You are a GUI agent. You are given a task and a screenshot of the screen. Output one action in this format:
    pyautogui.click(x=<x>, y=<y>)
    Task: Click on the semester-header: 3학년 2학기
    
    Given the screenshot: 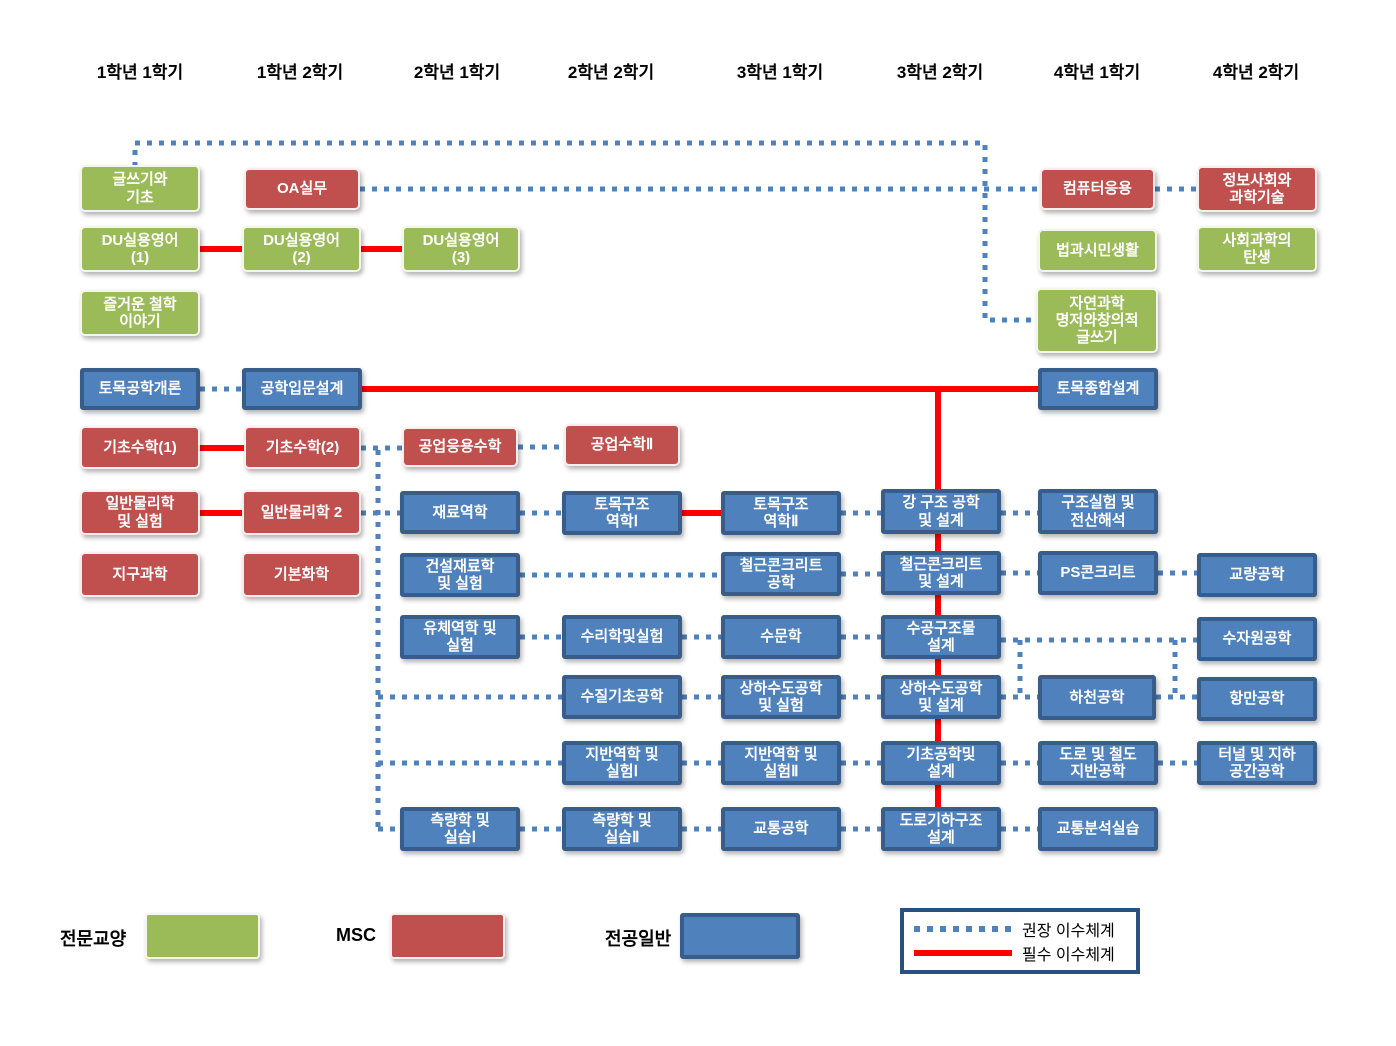 What is the action you would take?
    pyautogui.click(x=940, y=72)
    